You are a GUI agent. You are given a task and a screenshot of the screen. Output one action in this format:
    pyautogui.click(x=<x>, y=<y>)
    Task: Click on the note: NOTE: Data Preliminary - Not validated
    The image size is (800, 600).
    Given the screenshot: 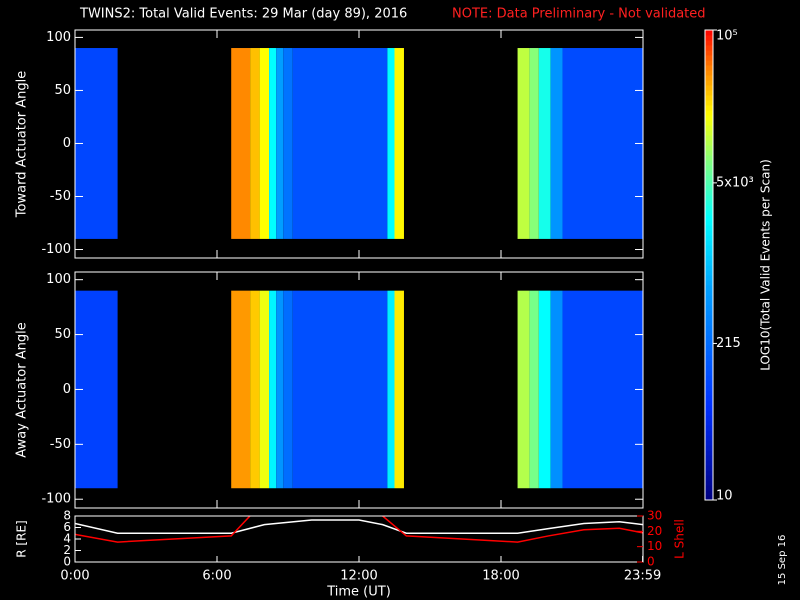 What is the action you would take?
    pyautogui.click(x=579, y=14)
    